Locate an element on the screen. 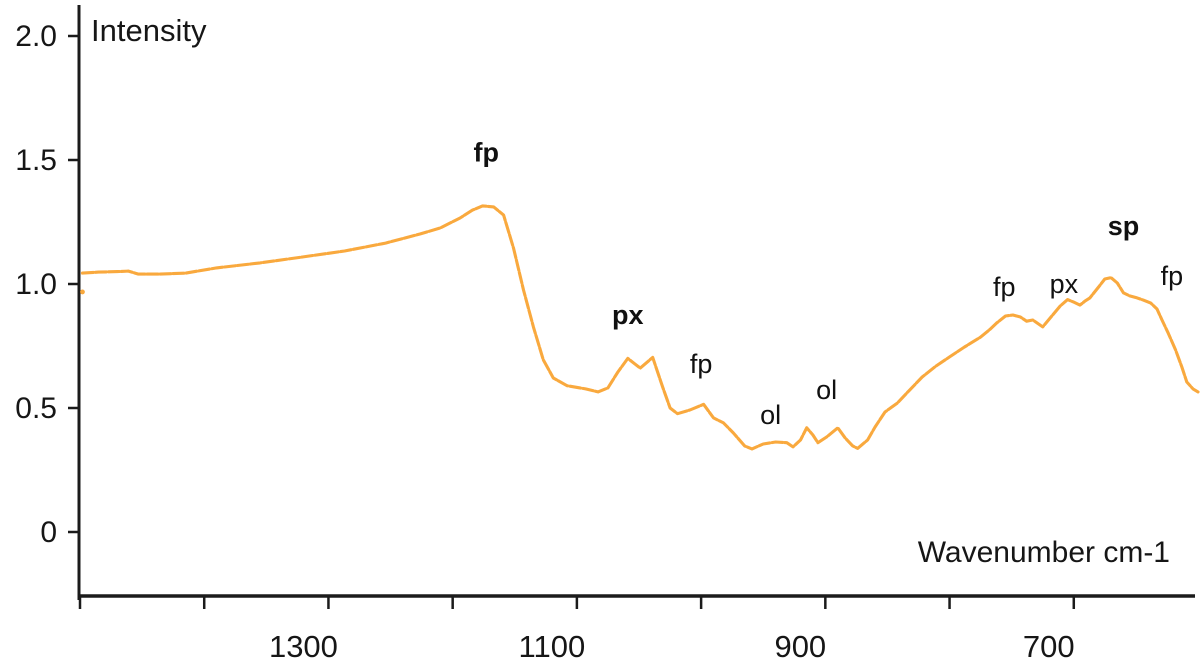  y-tick-label: 1.5 is located at coordinates (36, 160).